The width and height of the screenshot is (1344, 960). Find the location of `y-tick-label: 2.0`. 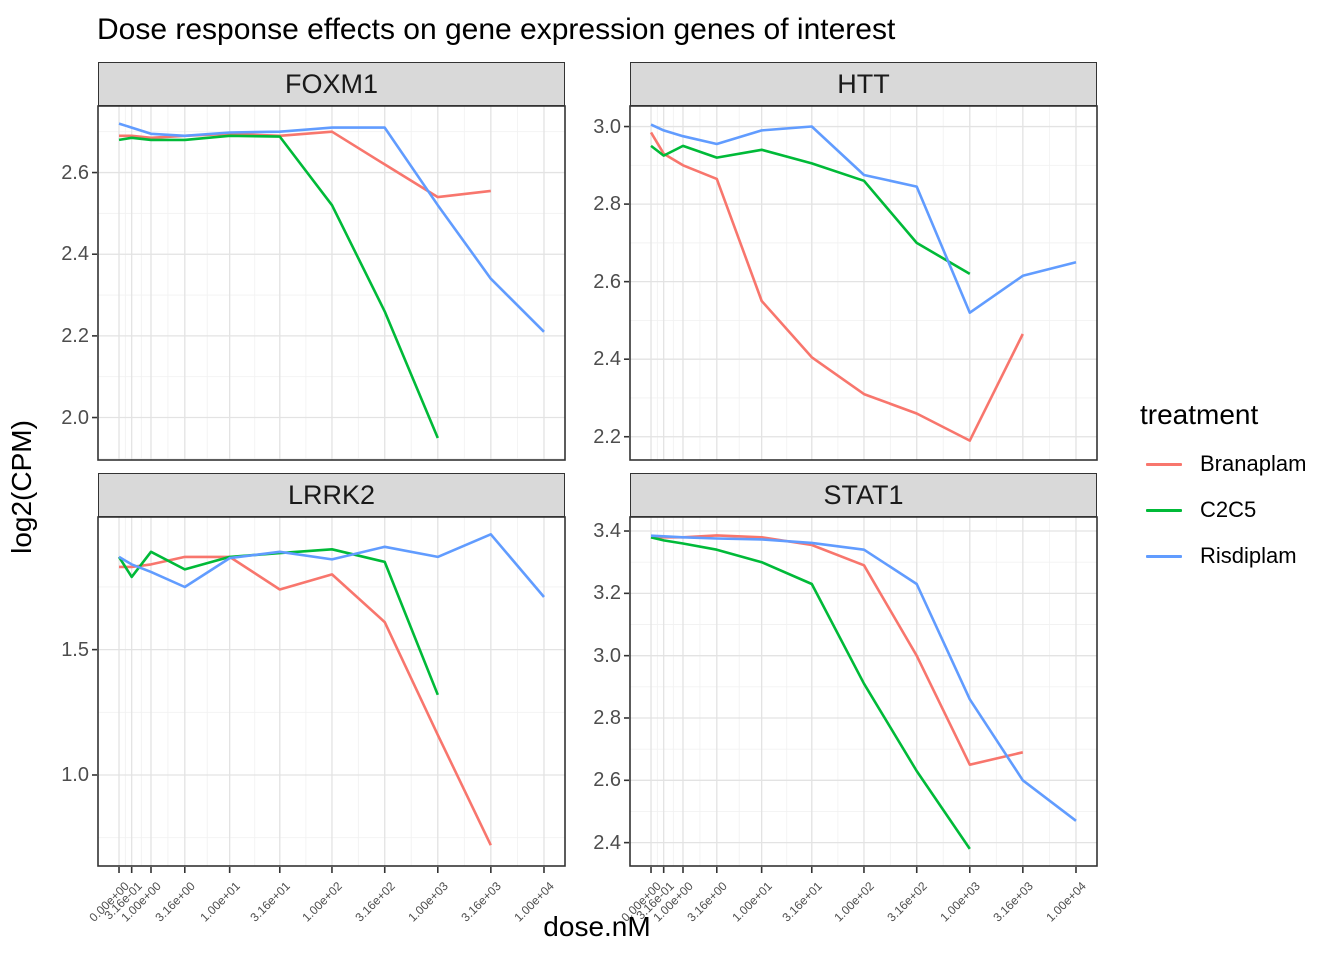

y-tick-label: 2.0 is located at coordinates (75, 417).